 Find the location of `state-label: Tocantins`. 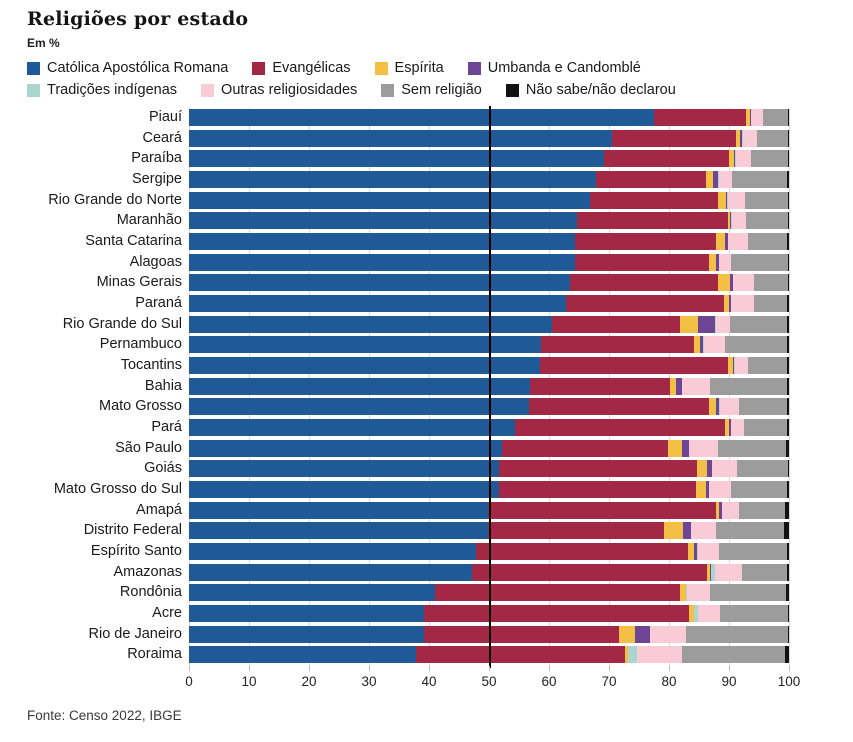

state-label: Tocantins is located at coordinates (151, 365).